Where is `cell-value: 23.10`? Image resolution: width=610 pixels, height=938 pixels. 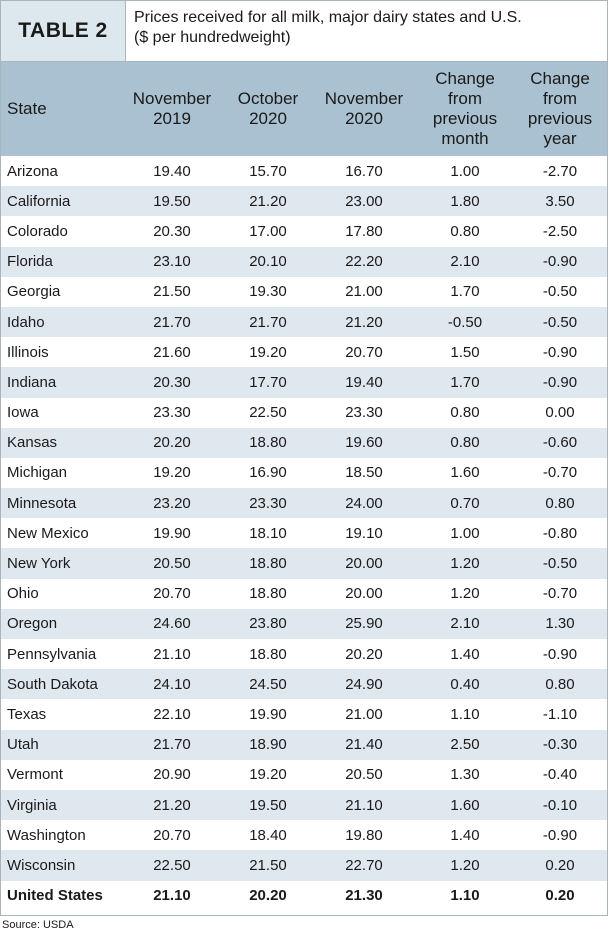 cell-value: 23.10 is located at coordinates (172, 262).